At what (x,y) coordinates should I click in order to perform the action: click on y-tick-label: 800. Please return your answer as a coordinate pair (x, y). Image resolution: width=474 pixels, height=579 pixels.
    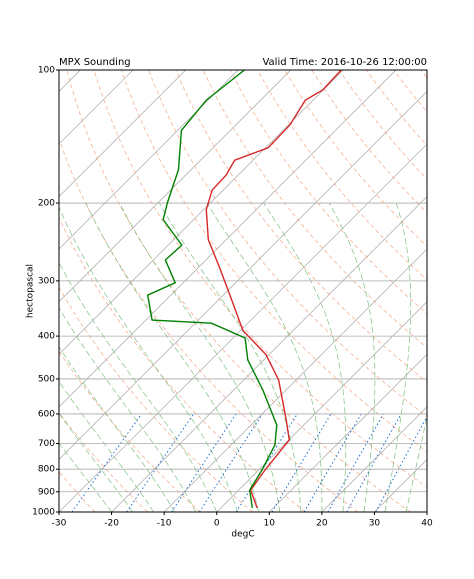
    Looking at the image, I should click on (46, 470).